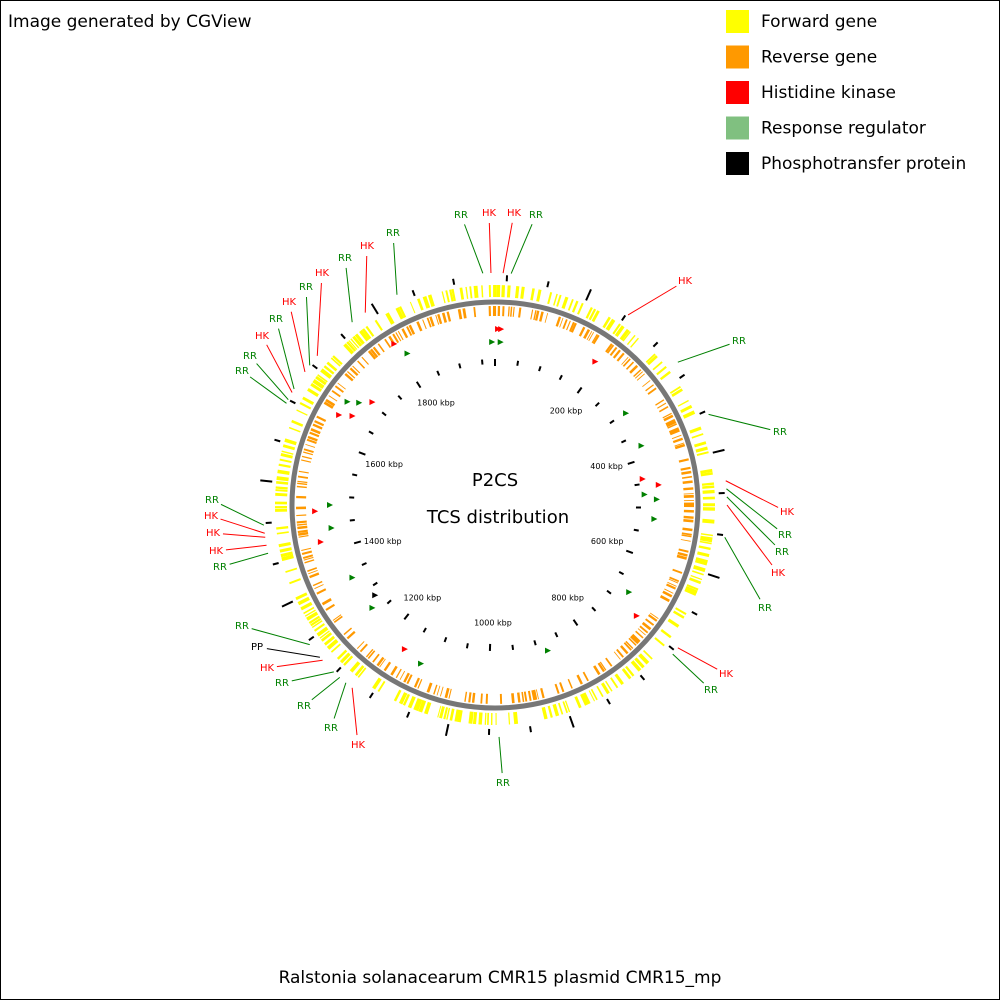 The width and height of the screenshot is (1000, 1000). Describe the element at coordinates (606, 466) in the screenshot. I see `scale-label: 400 kbp` at that location.